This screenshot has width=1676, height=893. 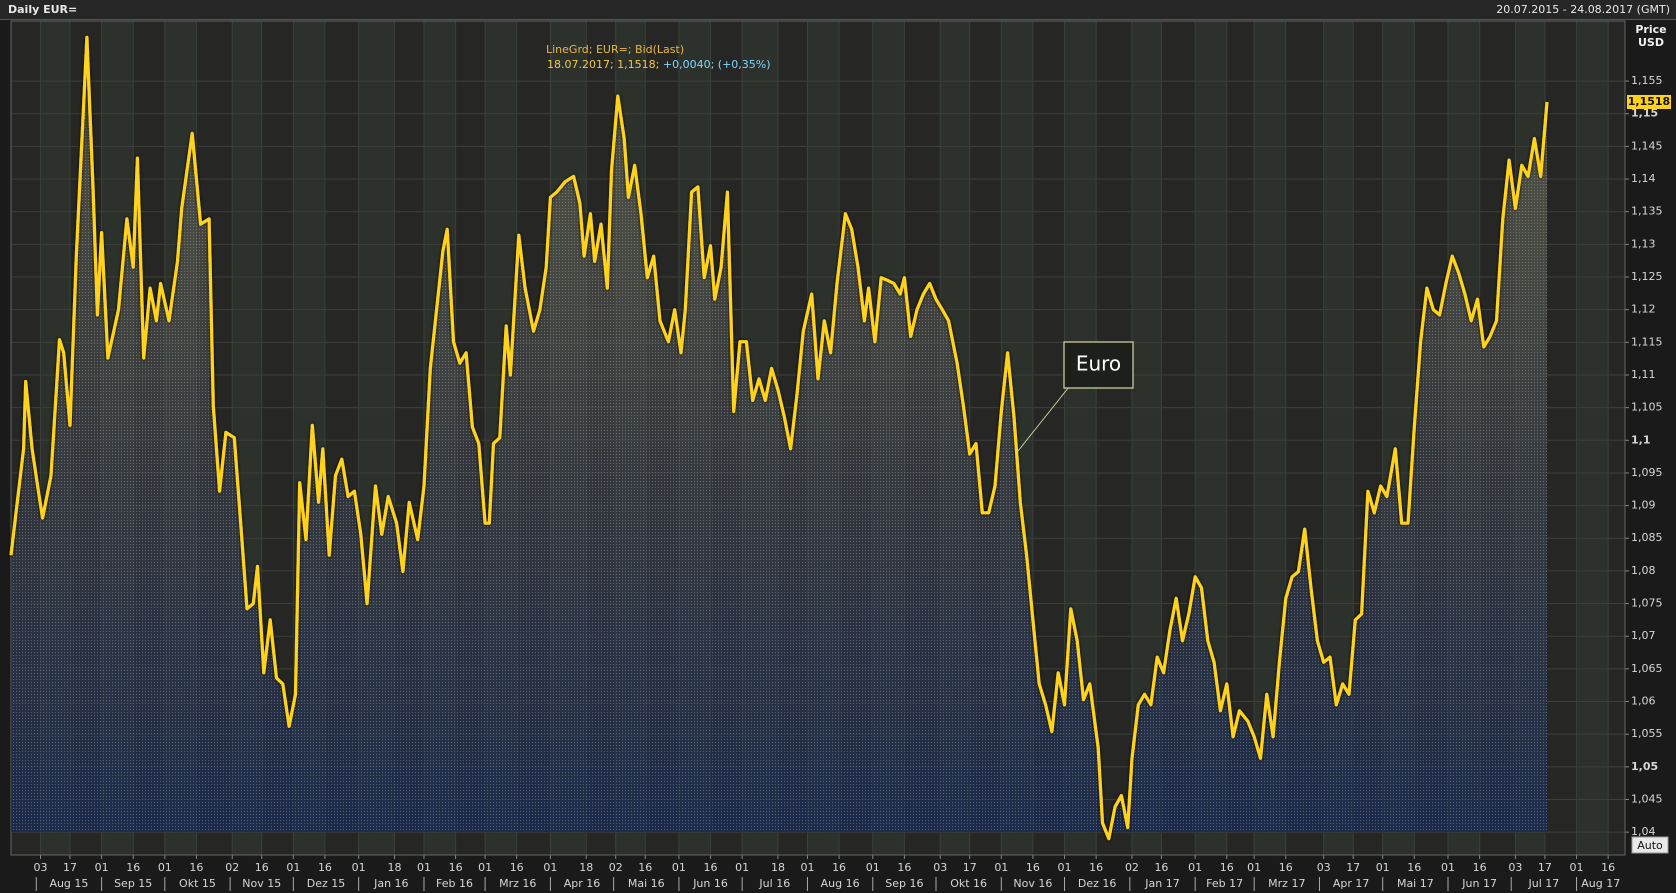 What do you see at coordinates (1351, 883) in the screenshot?
I see `month-label: Apr 17` at bounding box center [1351, 883].